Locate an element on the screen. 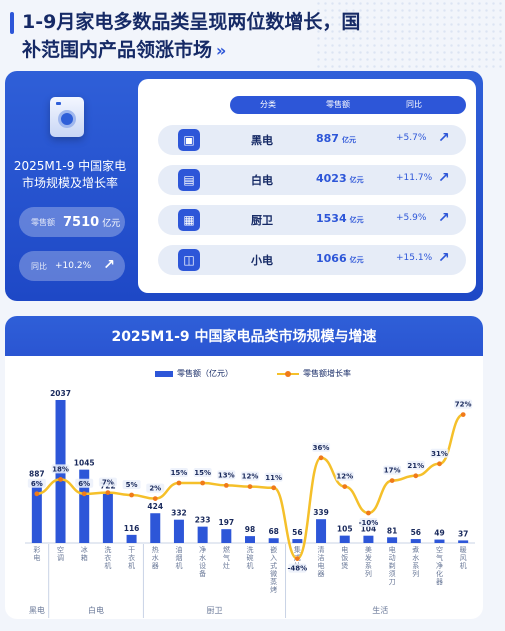 Image resolution: width=505 pixels, height=631 pixels. group-label: 黑电 is located at coordinates (37, 610).